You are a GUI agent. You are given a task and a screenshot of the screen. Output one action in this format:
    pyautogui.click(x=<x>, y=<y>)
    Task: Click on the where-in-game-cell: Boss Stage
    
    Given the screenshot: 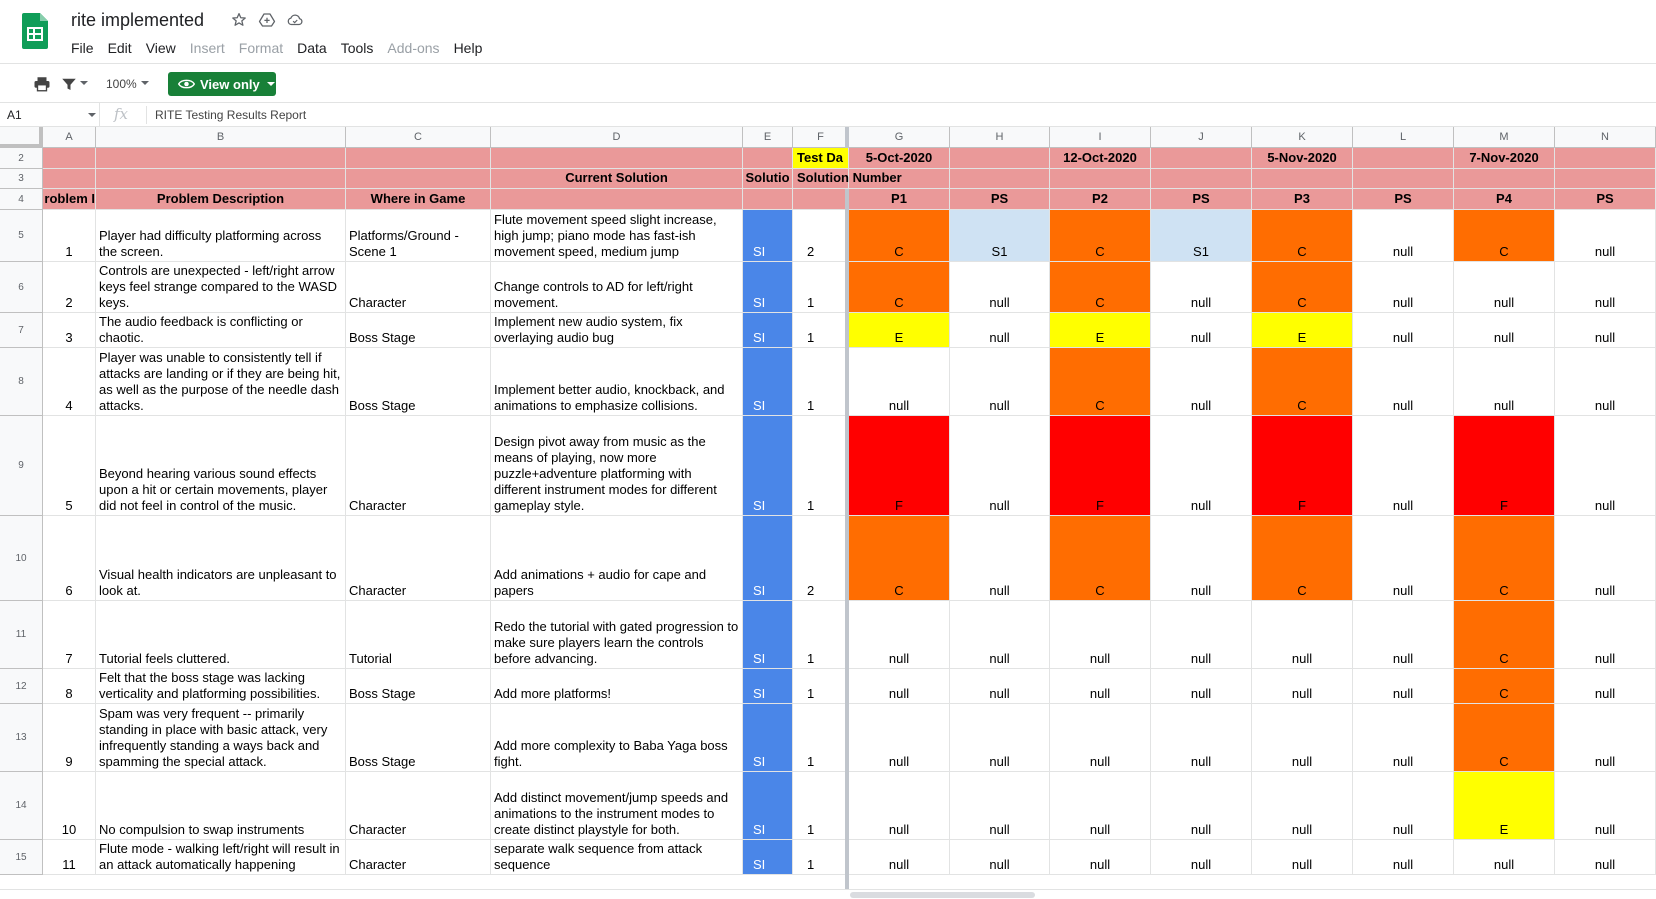 What is the action you would take?
    pyautogui.click(x=418, y=738)
    